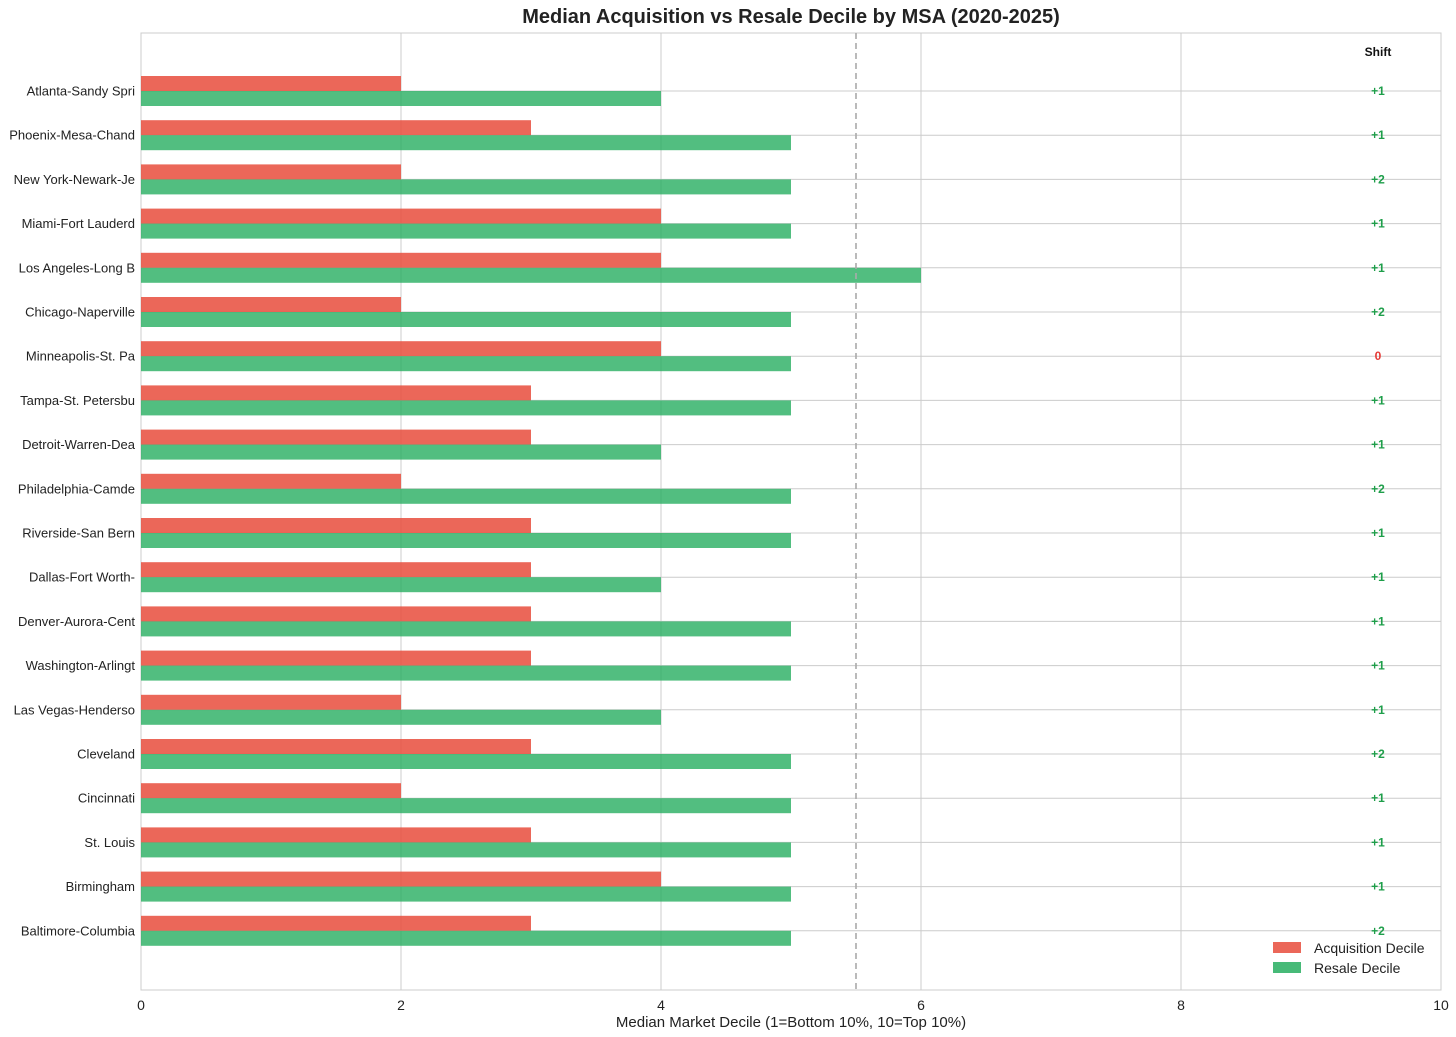 This screenshot has height=1037, width=1456. I want to click on y-tick-label: Cleveland, so click(106, 754).